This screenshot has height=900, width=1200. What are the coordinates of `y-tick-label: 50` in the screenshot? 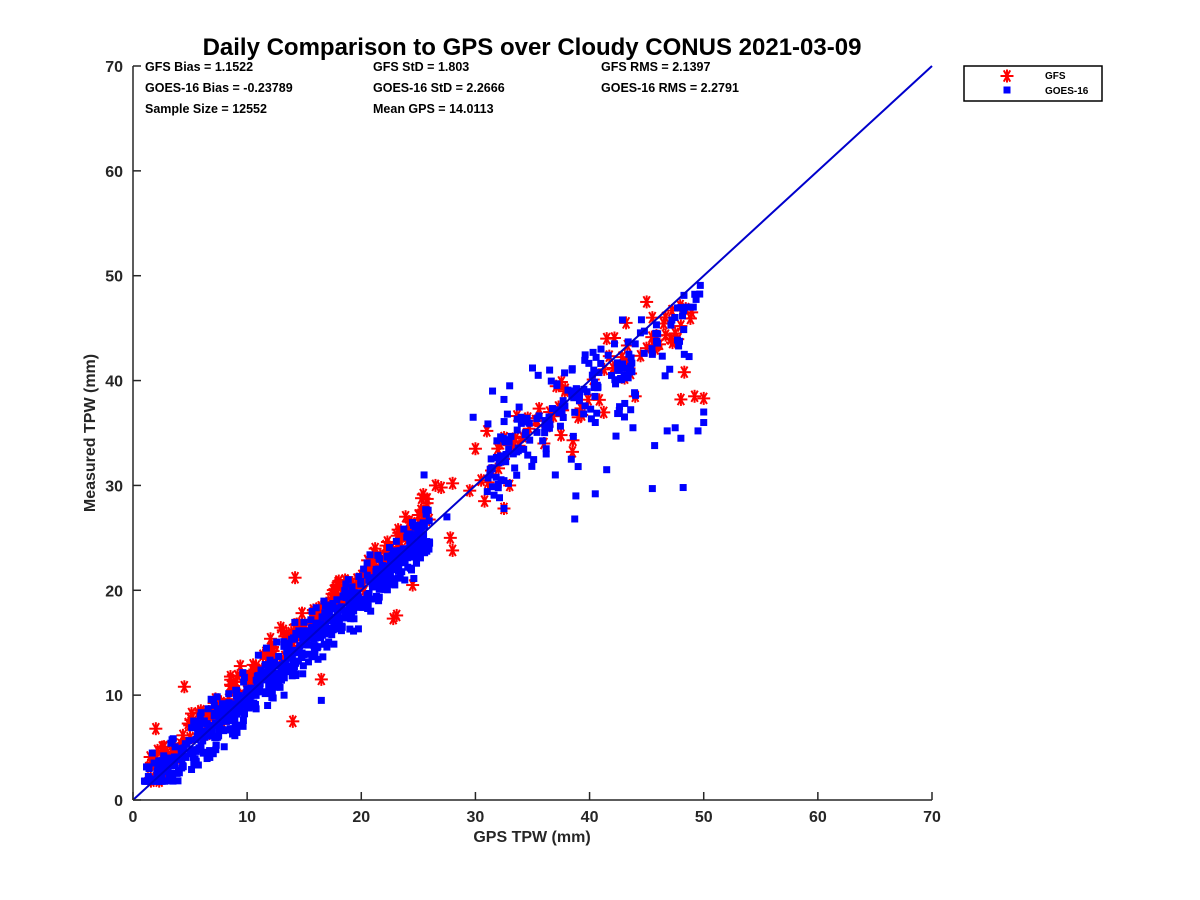 It's located at (114, 277).